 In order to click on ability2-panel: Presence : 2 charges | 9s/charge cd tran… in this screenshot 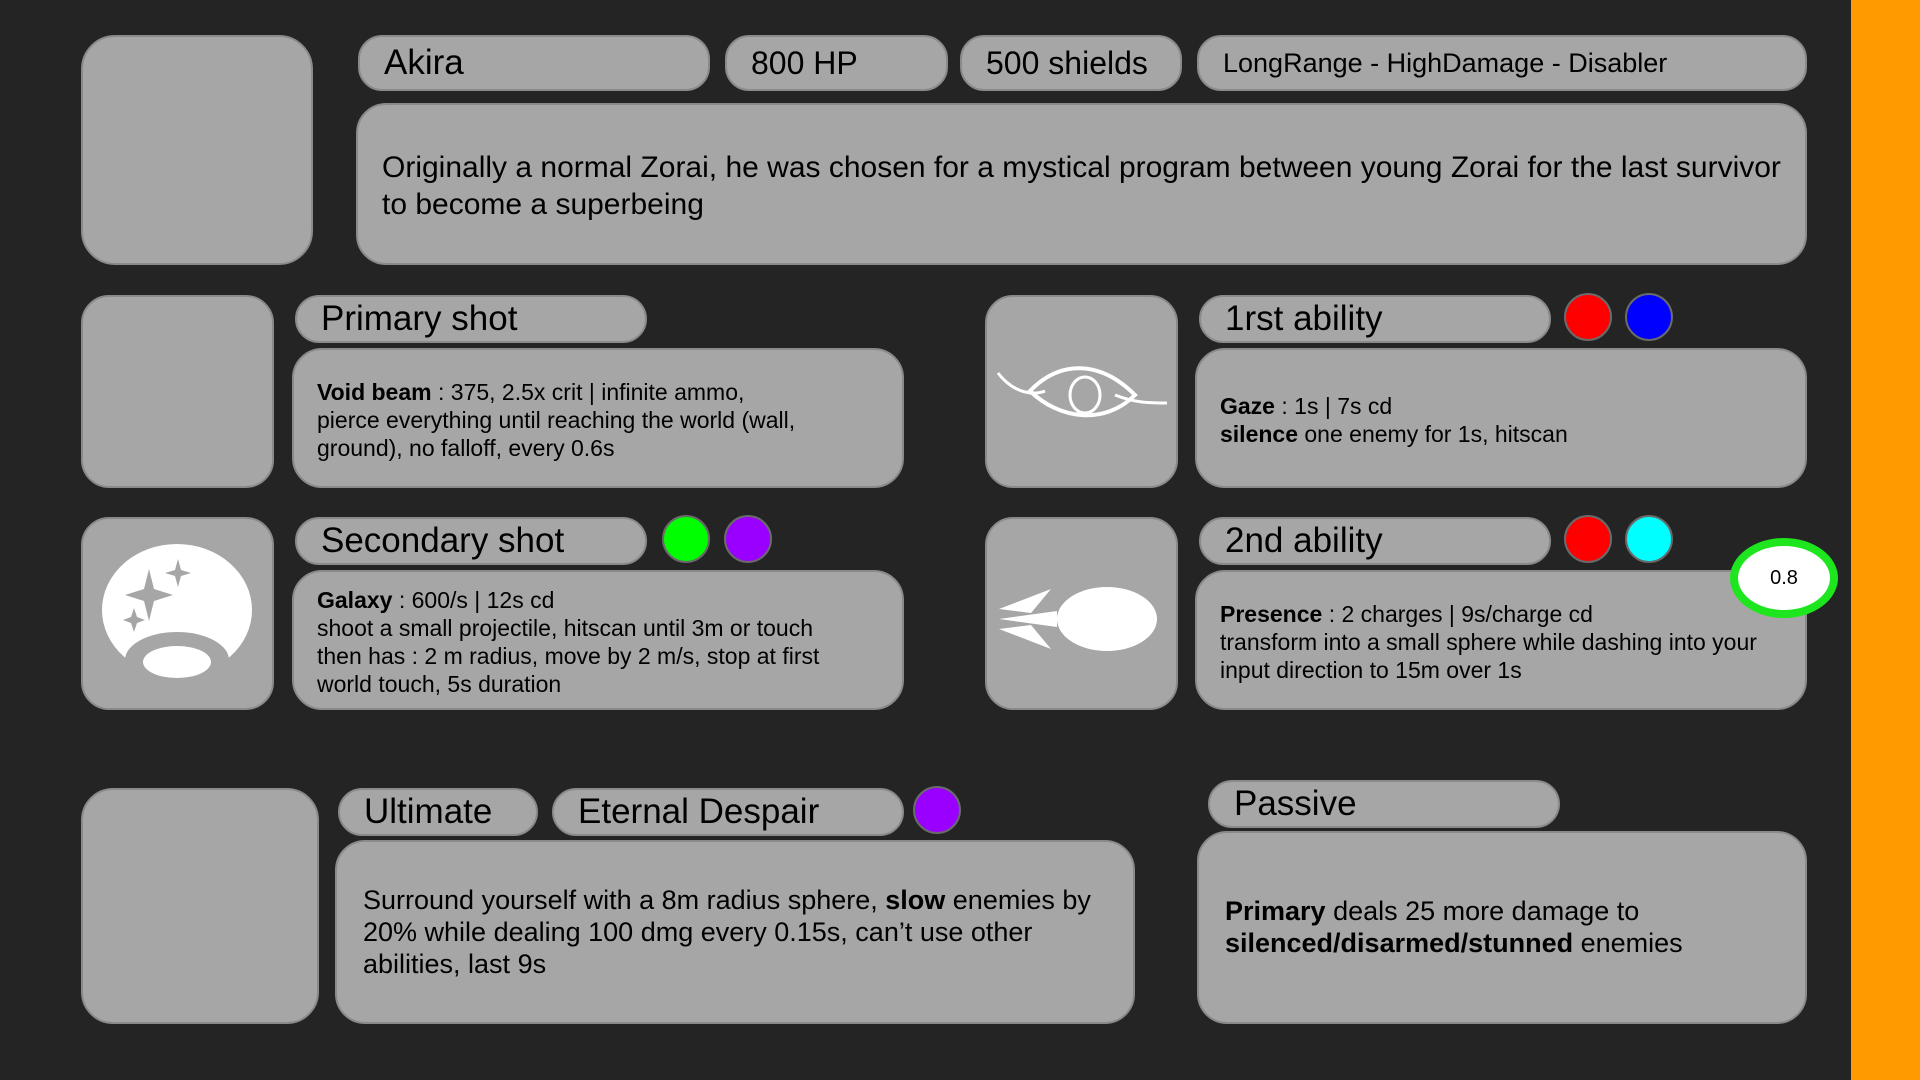, I will do `click(1501, 640)`.